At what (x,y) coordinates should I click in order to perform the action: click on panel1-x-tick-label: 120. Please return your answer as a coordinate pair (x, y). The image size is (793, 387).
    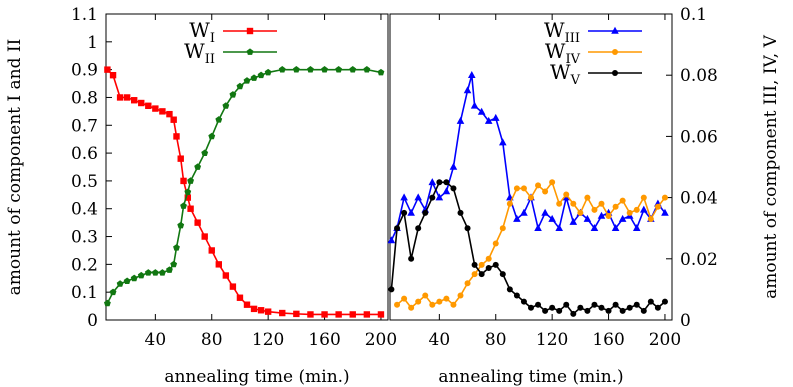
    Looking at the image, I should click on (268, 340).